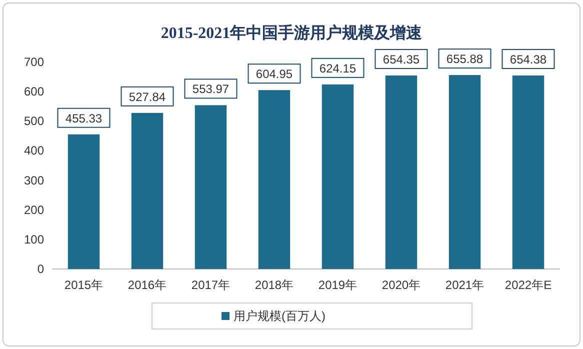  What do you see at coordinates (465, 59) in the screenshot?
I see `data-label: 655.88` at bounding box center [465, 59].